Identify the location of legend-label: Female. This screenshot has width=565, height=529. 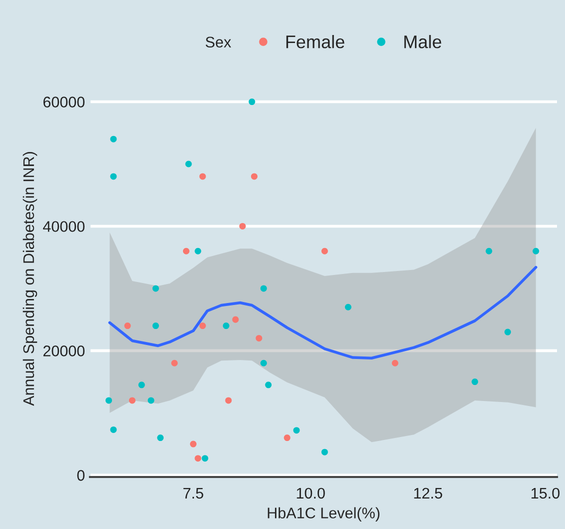
(315, 41).